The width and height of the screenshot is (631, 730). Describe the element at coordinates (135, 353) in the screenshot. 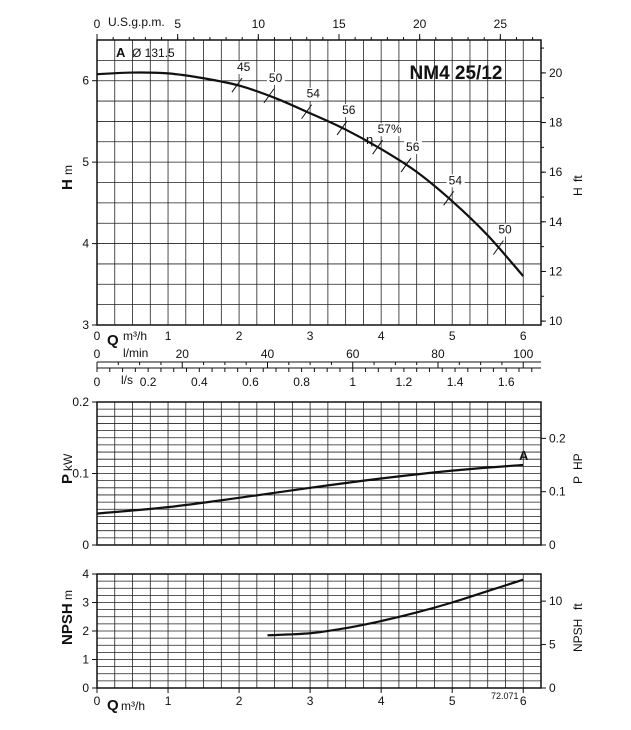

I see `lmin-axis-unit: l/min` at that location.